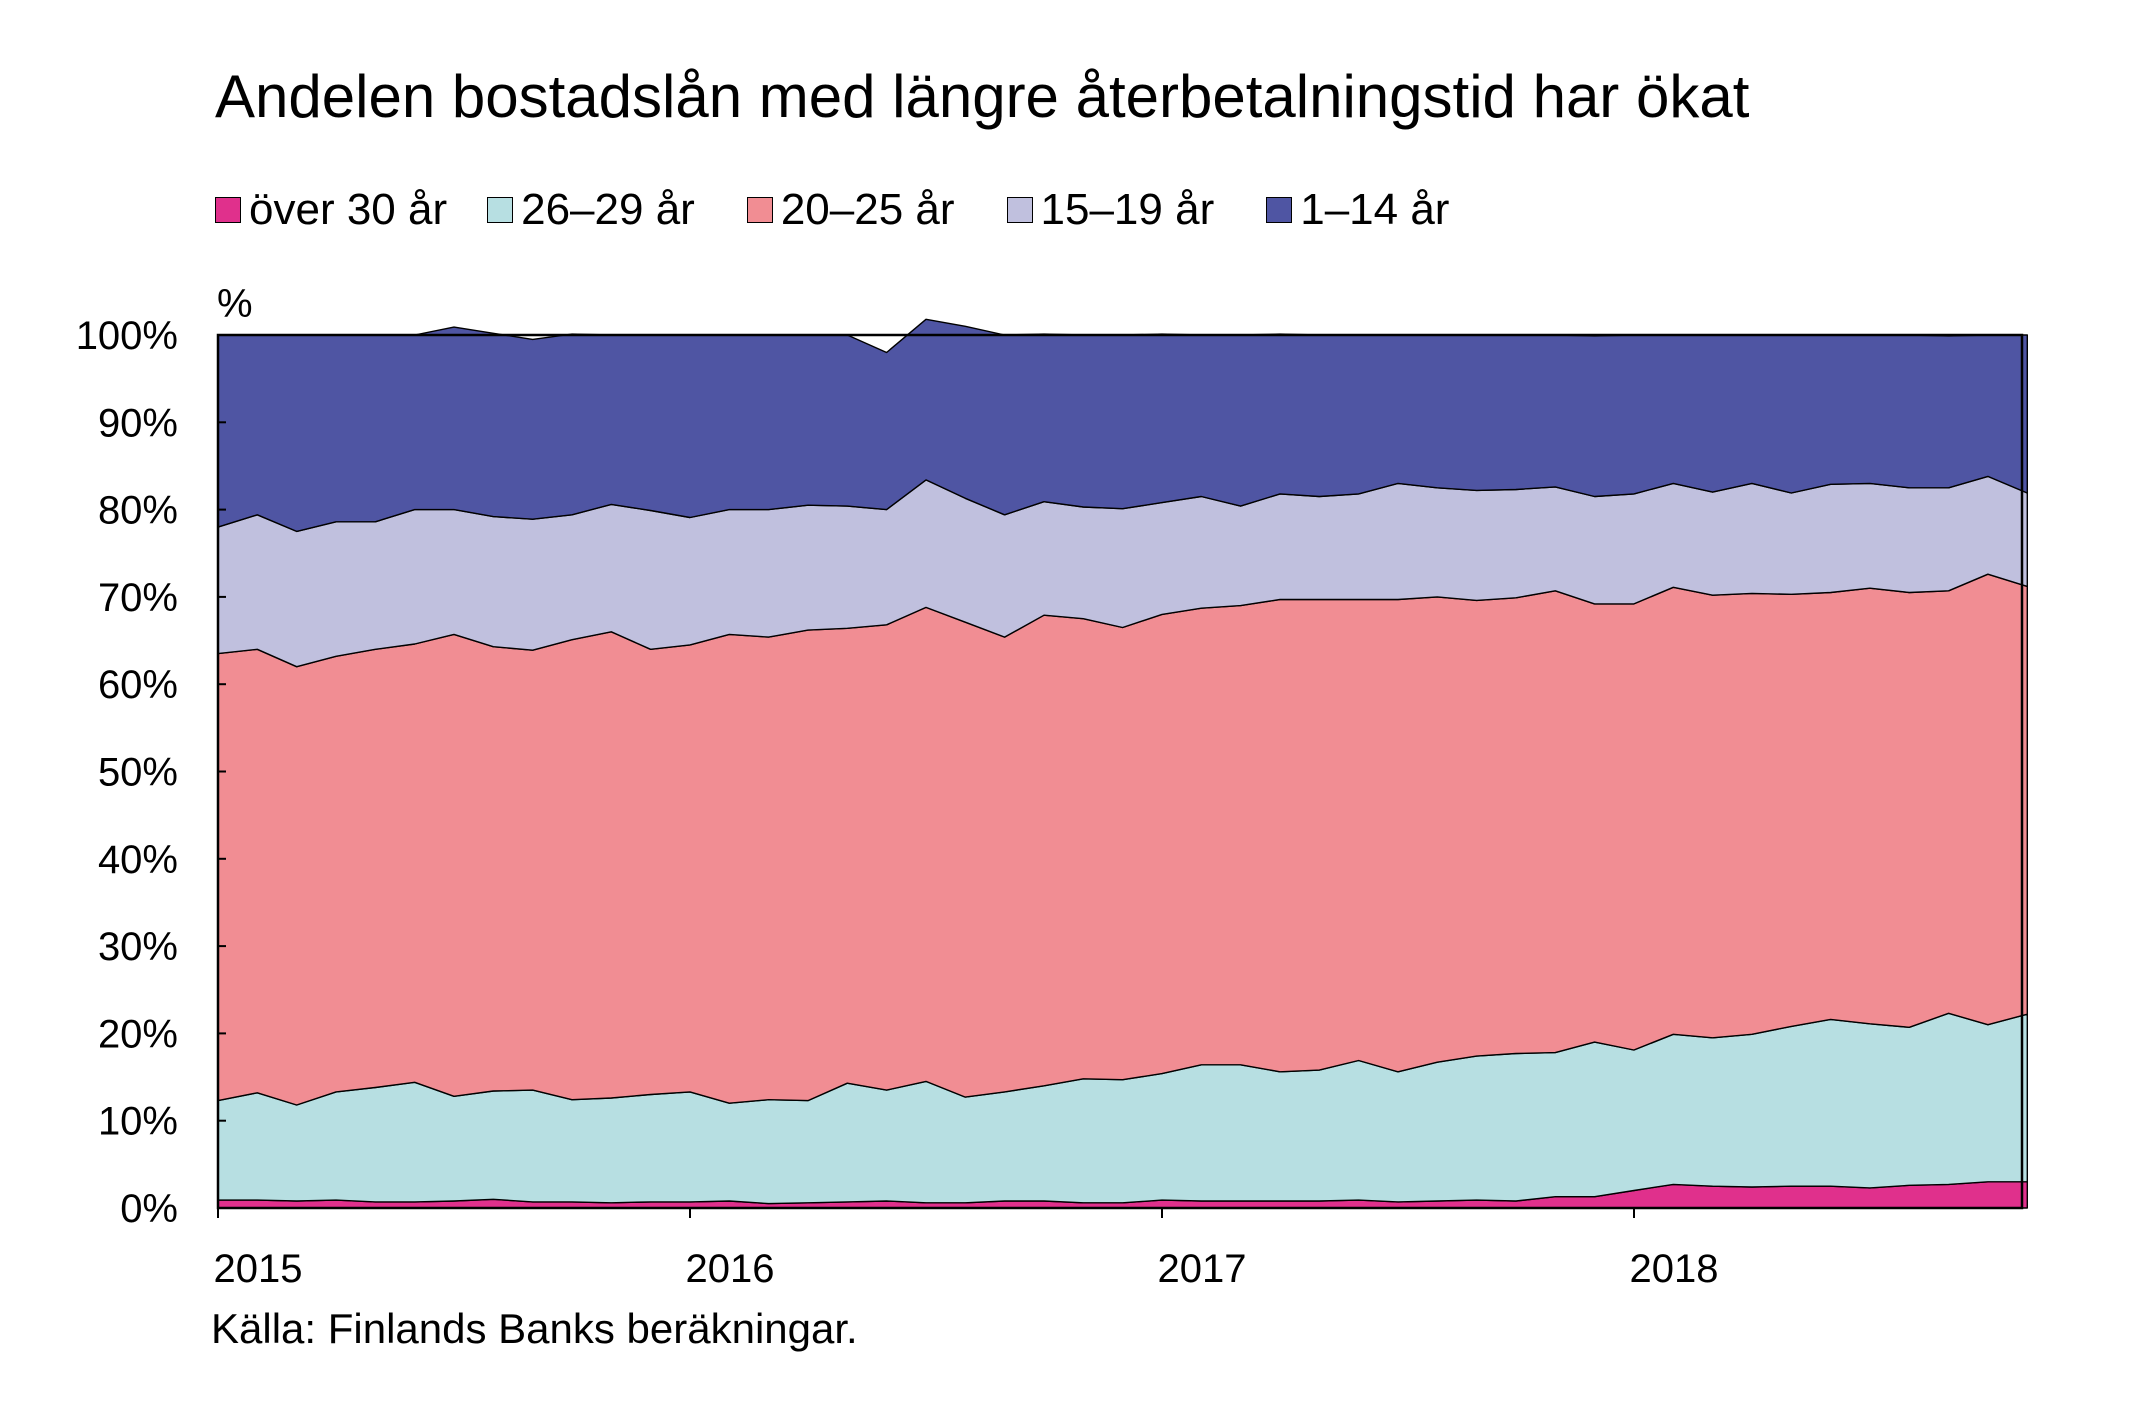 Image resolution: width=2147 pixels, height=1401 pixels. I want to click on legend-item: 15–19 år, so click(1110, 210).